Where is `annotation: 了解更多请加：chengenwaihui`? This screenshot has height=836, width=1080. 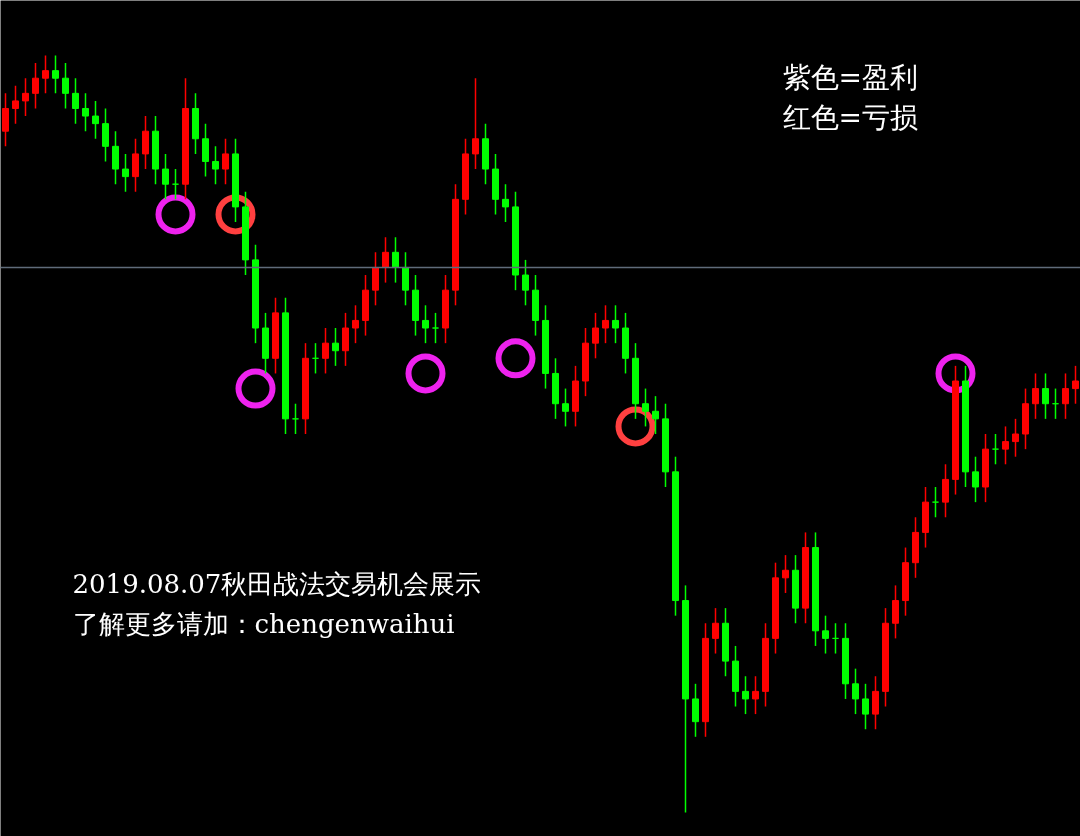 annotation: 了解更多请加：chengenwaihui is located at coordinates (263, 623).